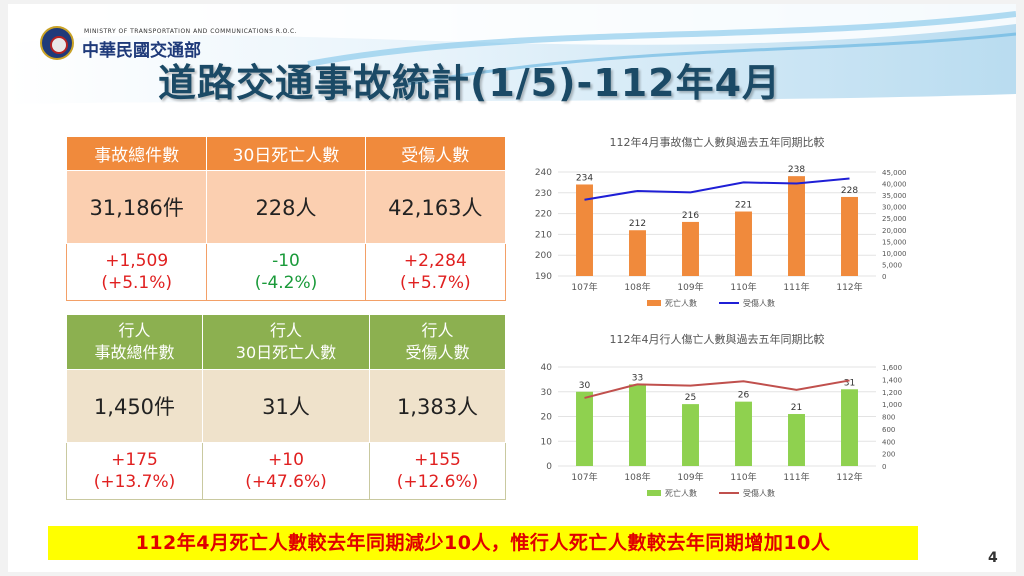 Image resolution: width=1024 pixels, height=576 pixels. What do you see at coordinates (134, 342) in the screenshot?
I see `header-ped-accidents: 行人 事故總件數` at bounding box center [134, 342].